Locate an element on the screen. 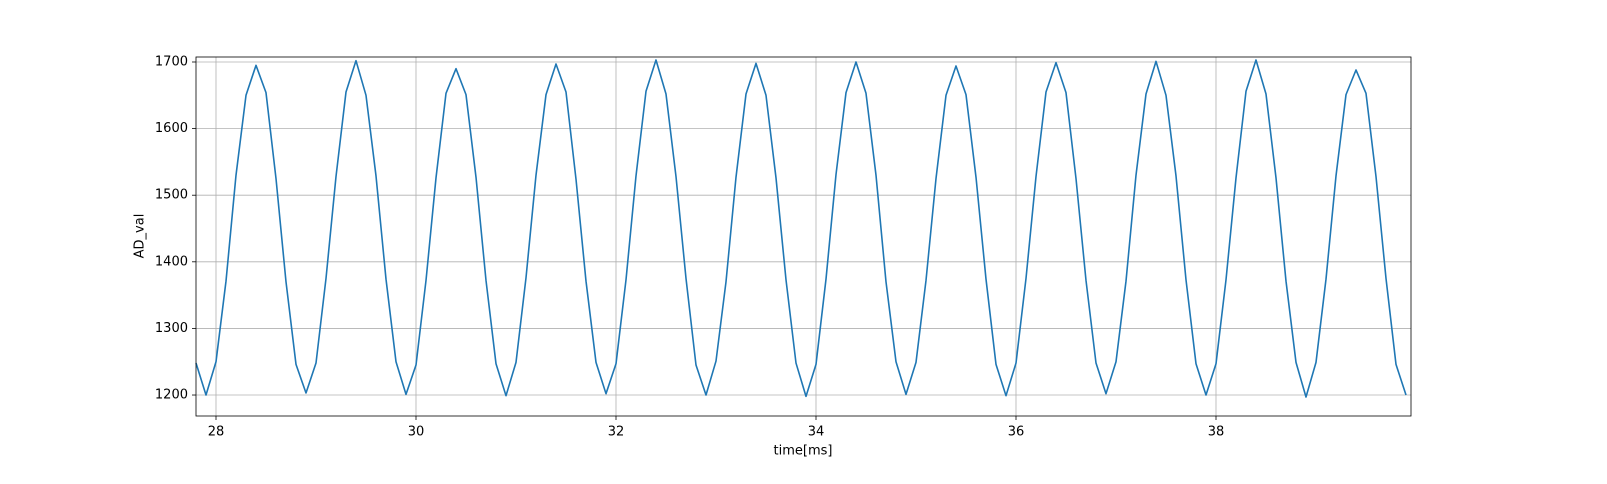 Image resolution: width=1607 pixels, height=484 pixels. x-tick-label: 32 is located at coordinates (616, 432).